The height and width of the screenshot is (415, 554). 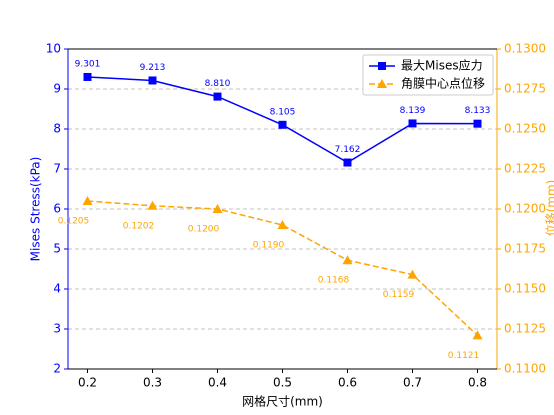 I want to click on y-tick-label: 2, so click(x=57, y=369).